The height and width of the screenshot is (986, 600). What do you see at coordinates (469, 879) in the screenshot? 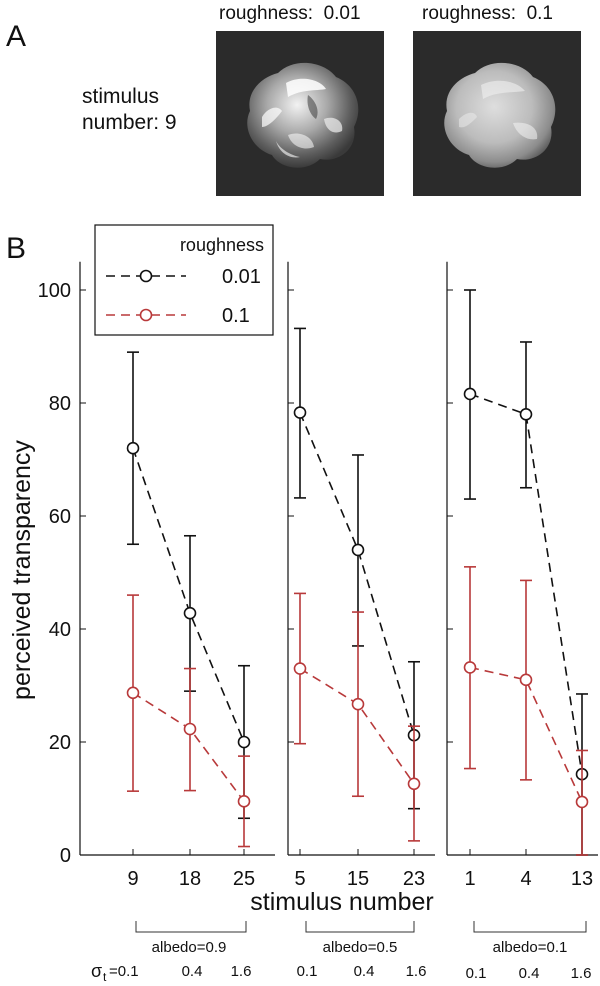
I see `x-tick-label: 1` at bounding box center [469, 879].